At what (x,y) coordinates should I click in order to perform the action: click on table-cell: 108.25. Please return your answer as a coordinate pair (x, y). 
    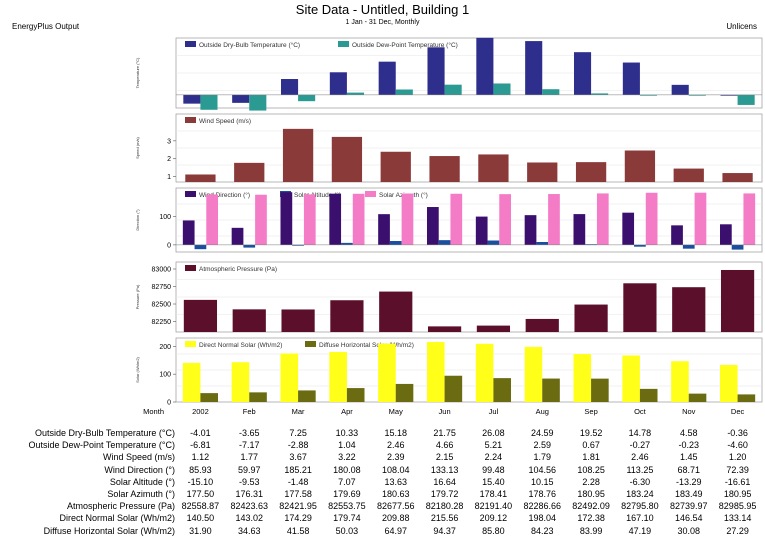
    Looking at the image, I should click on (591, 469).